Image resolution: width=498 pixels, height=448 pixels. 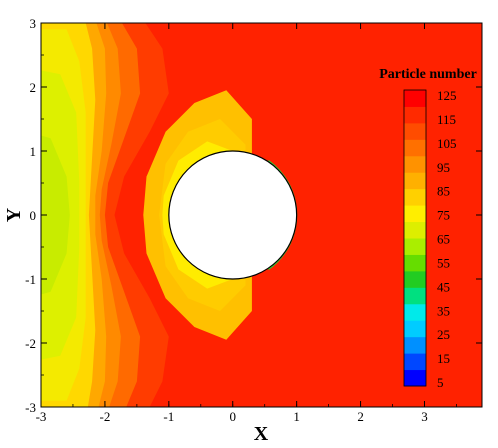 What do you see at coordinates (55, 215) in the screenshot?
I see `region-upstream-center` at bounding box center [55, 215].